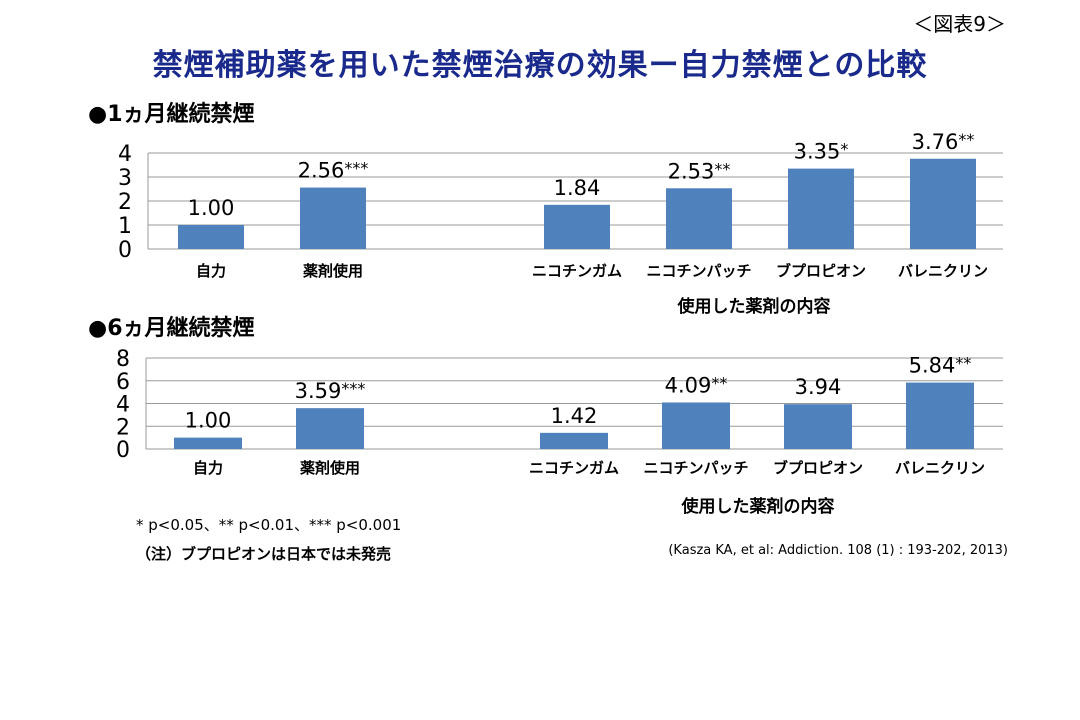 The width and height of the screenshot is (1080, 720). I want to click on significance-marker: *, so click(844, 149).